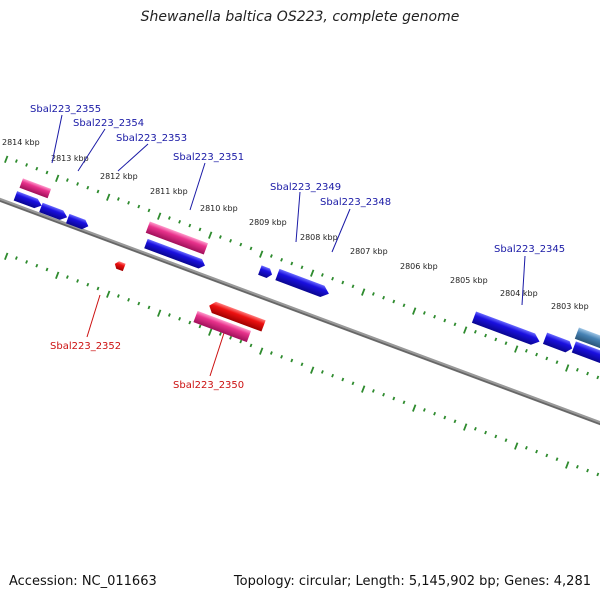 This screenshot has width=600, height=600. I want to click on kbp-label-2813: 2813 kbp, so click(70, 158).